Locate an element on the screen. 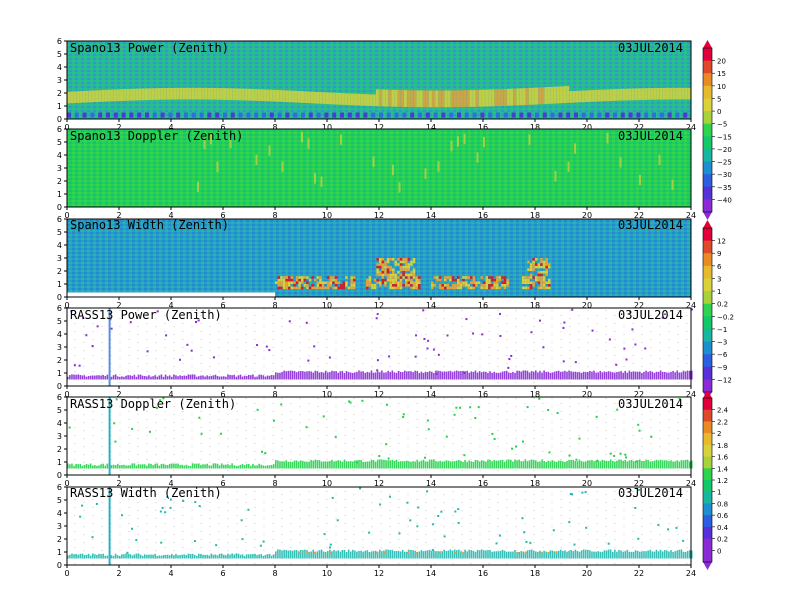 Image resolution: width=792 pixels, height=612 pixels. x-tick-label: 6 is located at coordinates (222, 394).